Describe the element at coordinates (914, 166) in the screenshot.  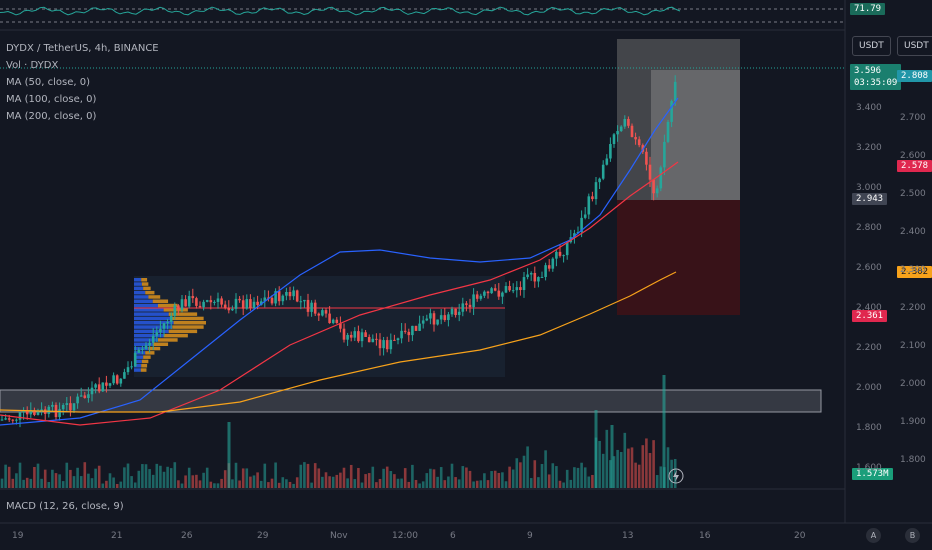
I see `price-tag-right-b: 2.578` at that location.